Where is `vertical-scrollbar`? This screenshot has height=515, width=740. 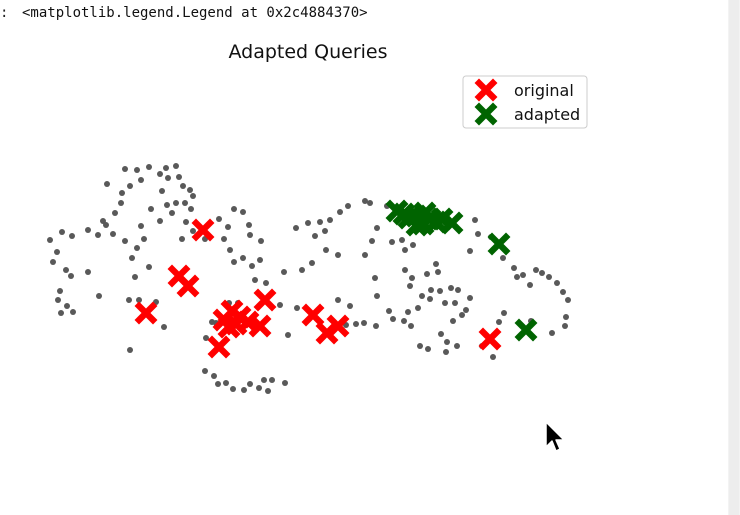 vertical-scrollbar is located at coordinates (734, 257).